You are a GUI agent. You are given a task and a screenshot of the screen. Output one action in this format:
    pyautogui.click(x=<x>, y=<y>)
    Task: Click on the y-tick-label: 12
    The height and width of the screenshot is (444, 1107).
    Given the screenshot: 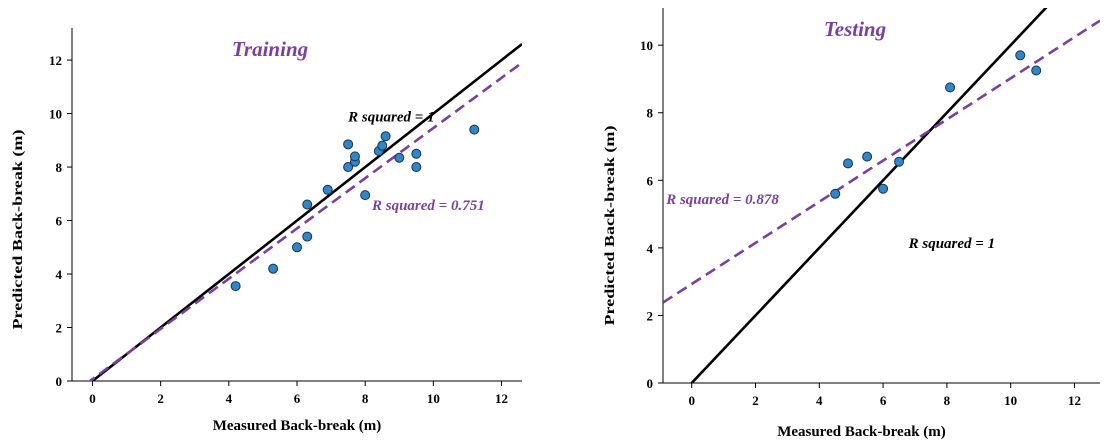 What is the action you would take?
    pyautogui.click(x=55, y=60)
    